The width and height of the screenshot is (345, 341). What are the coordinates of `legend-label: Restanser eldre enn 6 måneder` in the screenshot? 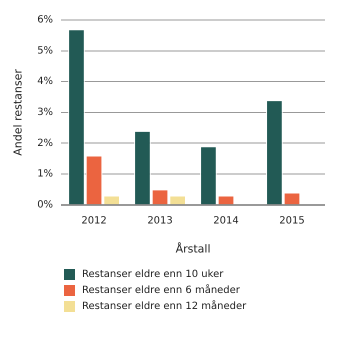 It's located at (161, 290).